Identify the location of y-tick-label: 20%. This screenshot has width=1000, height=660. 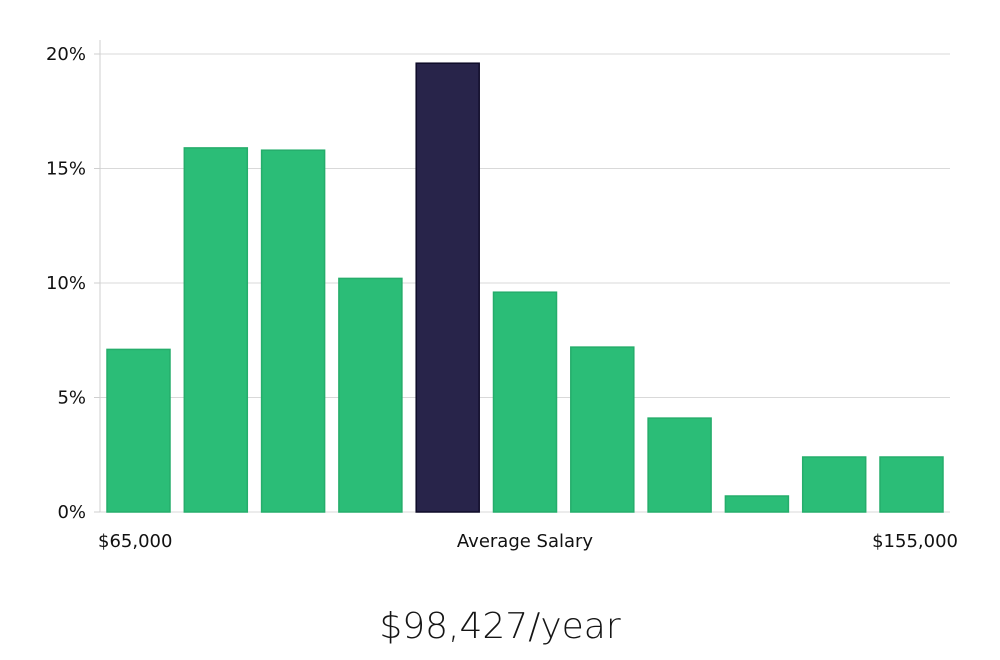
(66, 54).